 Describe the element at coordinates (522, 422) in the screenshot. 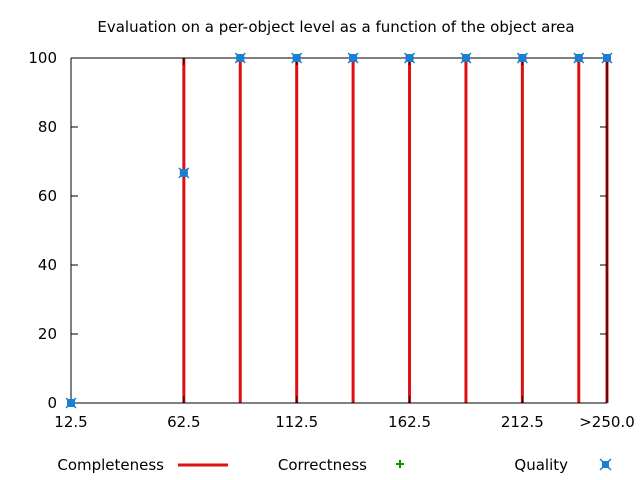

I see `x-tick-label: 212.5` at that location.